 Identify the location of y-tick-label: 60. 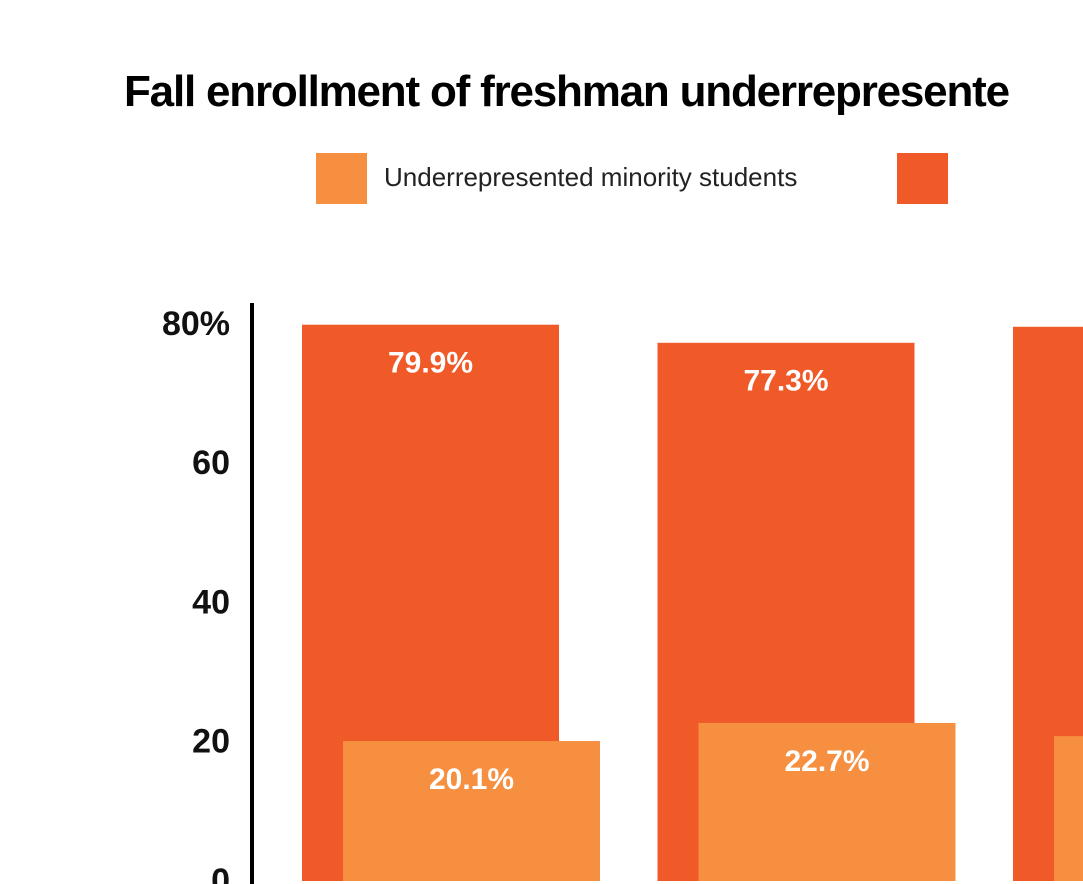
(211, 463).